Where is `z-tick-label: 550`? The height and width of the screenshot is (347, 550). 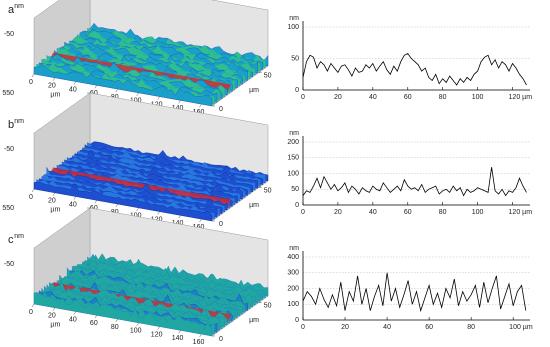 z-tick-label: 550 is located at coordinates (8, 208).